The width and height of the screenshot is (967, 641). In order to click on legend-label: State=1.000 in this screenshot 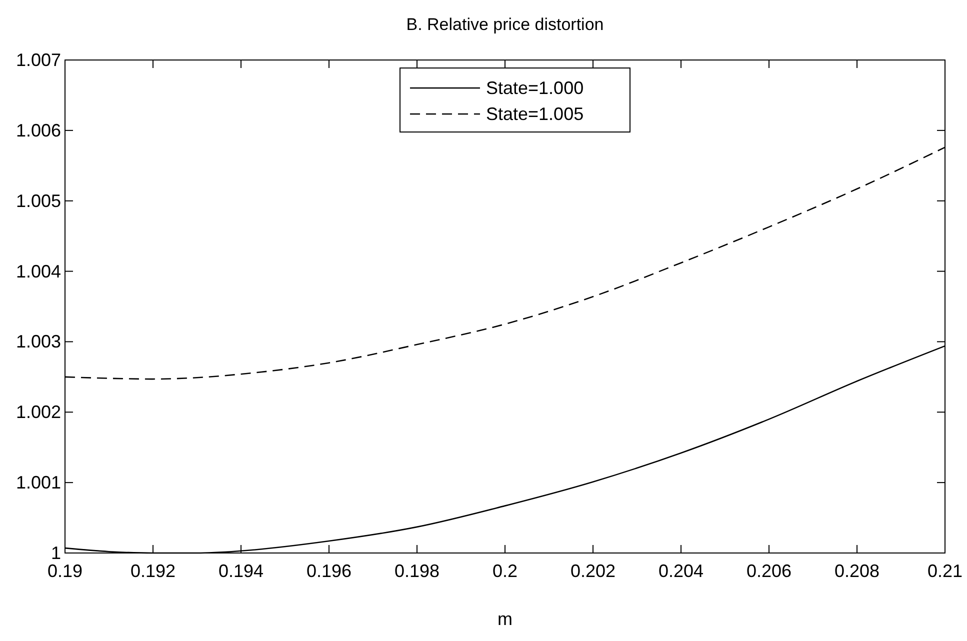, I will do `click(535, 88)`.